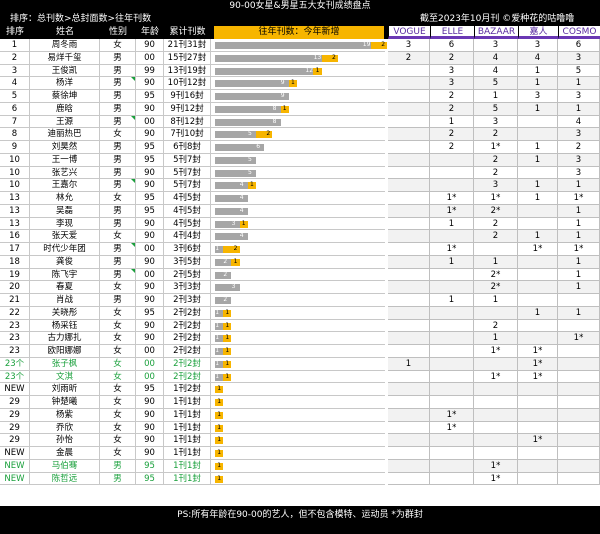  What do you see at coordinates (298, 287) in the screenshot?
I see `bar-cell: 3` at bounding box center [298, 287].